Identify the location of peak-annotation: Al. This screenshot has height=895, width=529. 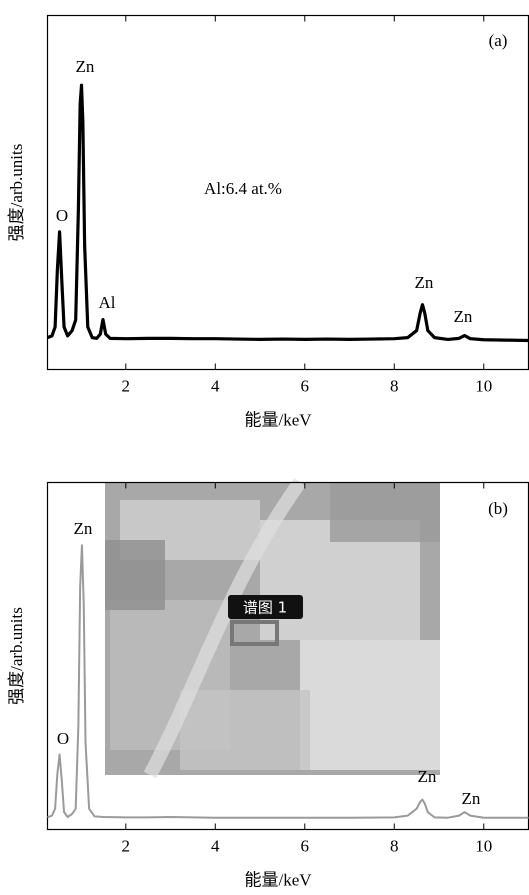
(107, 302).